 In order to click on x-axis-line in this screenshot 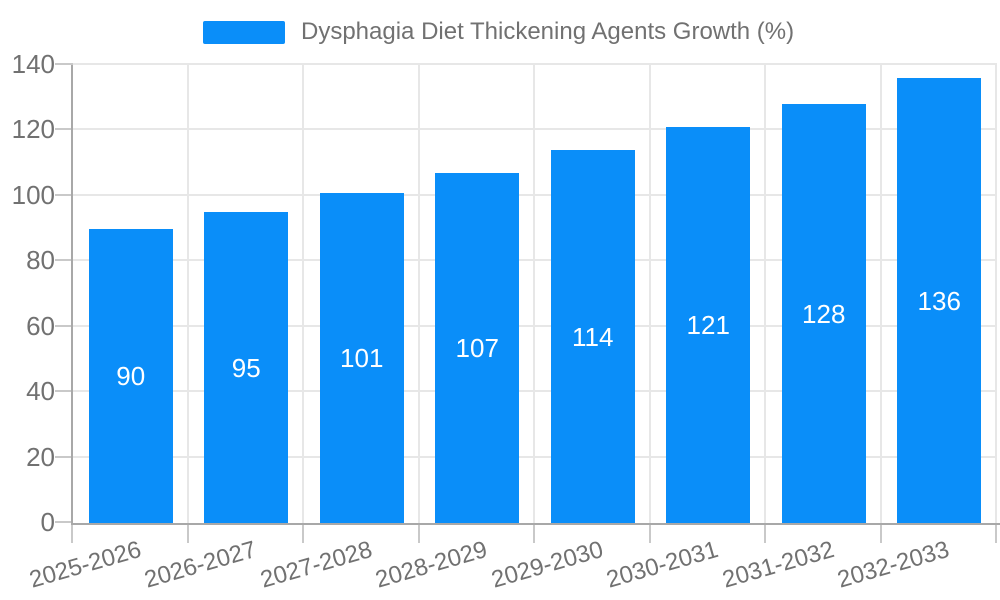, I will do `click(535, 524)`.